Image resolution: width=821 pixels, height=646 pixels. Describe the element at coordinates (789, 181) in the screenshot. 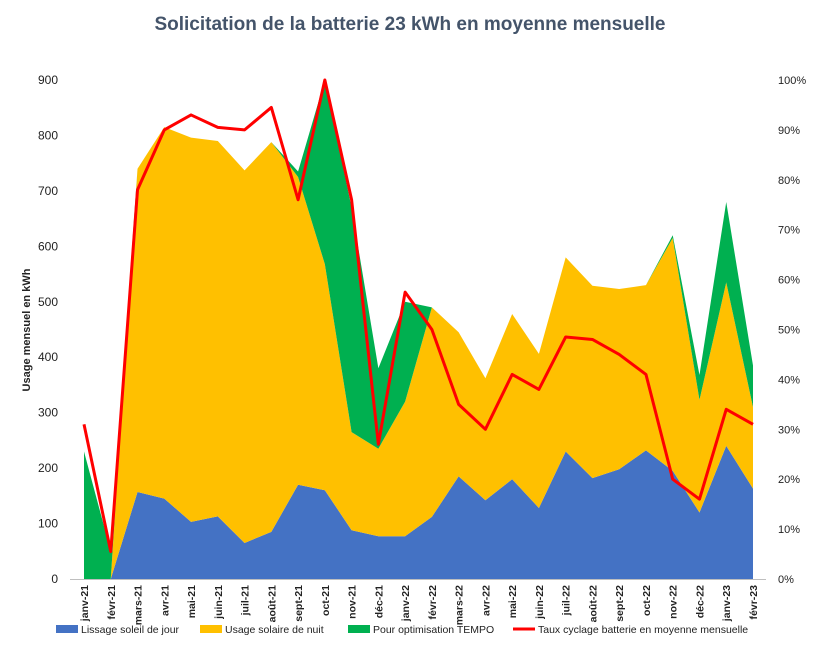

I see `y2-tick-label: 80%` at that location.